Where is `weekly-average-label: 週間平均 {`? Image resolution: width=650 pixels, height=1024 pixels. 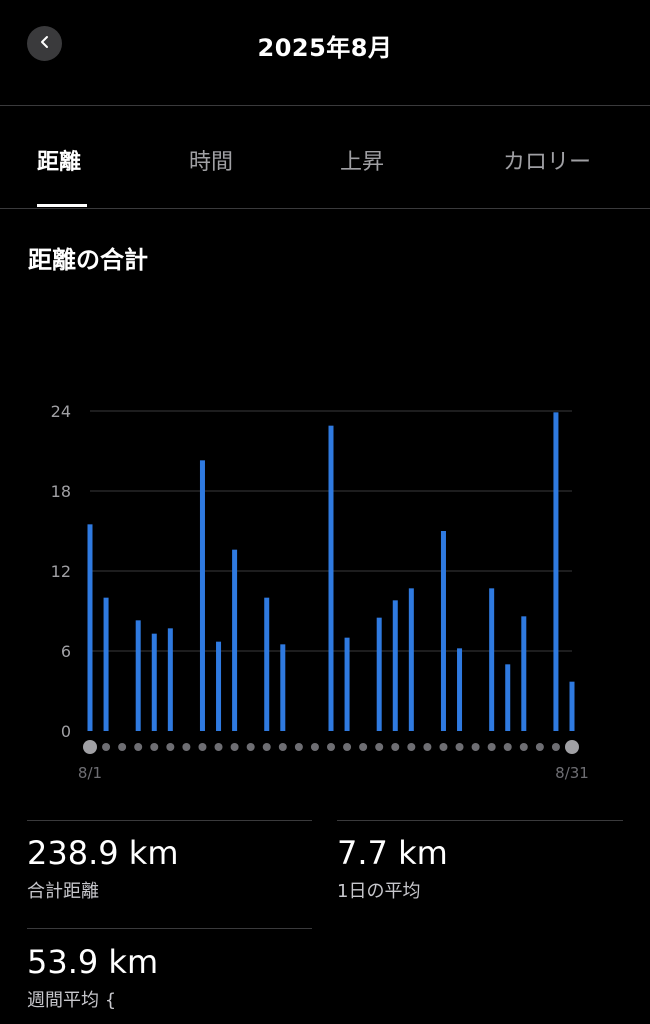
weekly-average-label: 週間平均 { is located at coordinates (72, 1000).